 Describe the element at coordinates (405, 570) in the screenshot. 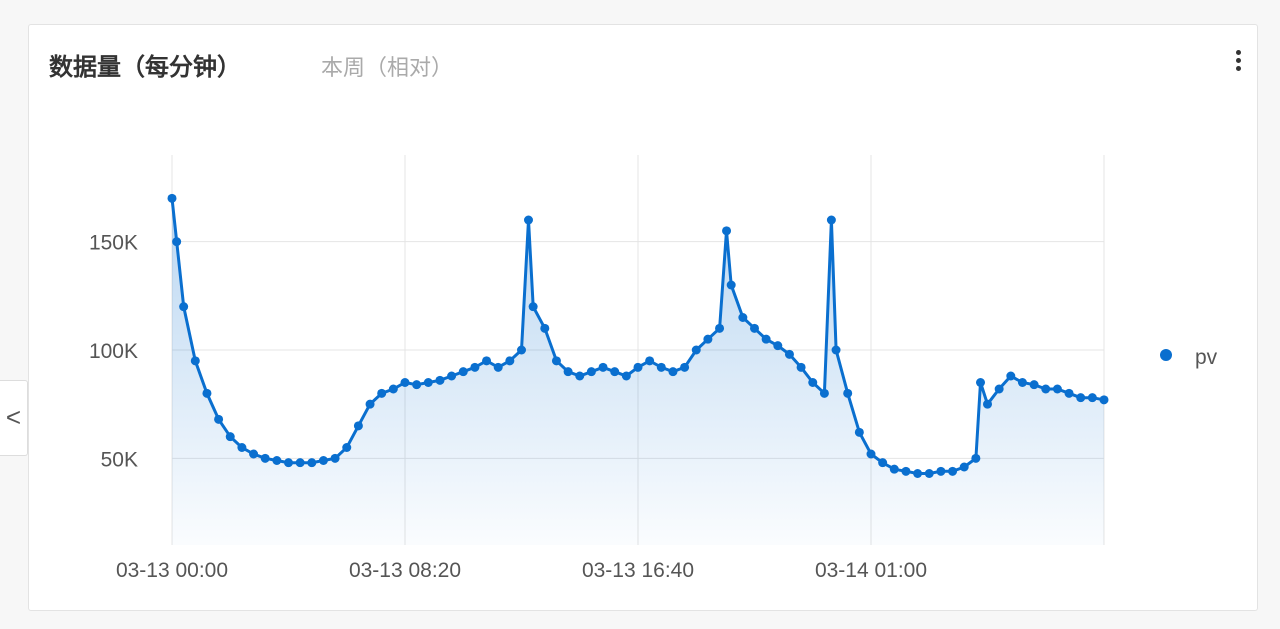

I see `x-tick-label: 03-13 08:20` at that location.